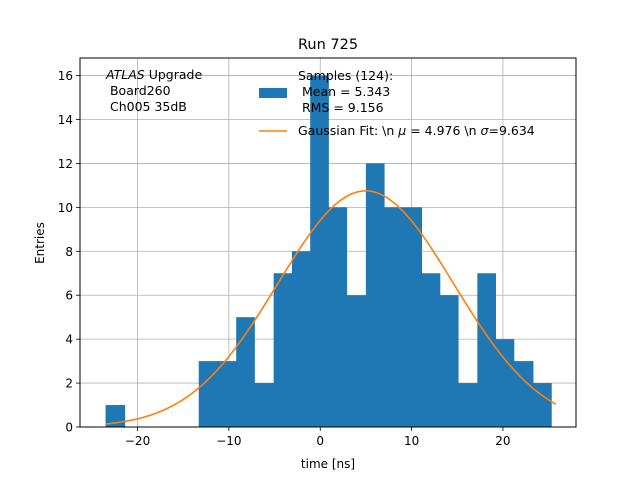  Describe the element at coordinates (228, 441) in the screenshot. I see `x-tick-label-1: −10` at that location.